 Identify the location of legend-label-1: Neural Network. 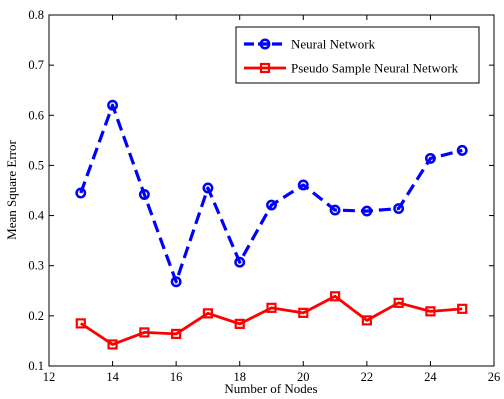
(333, 44).